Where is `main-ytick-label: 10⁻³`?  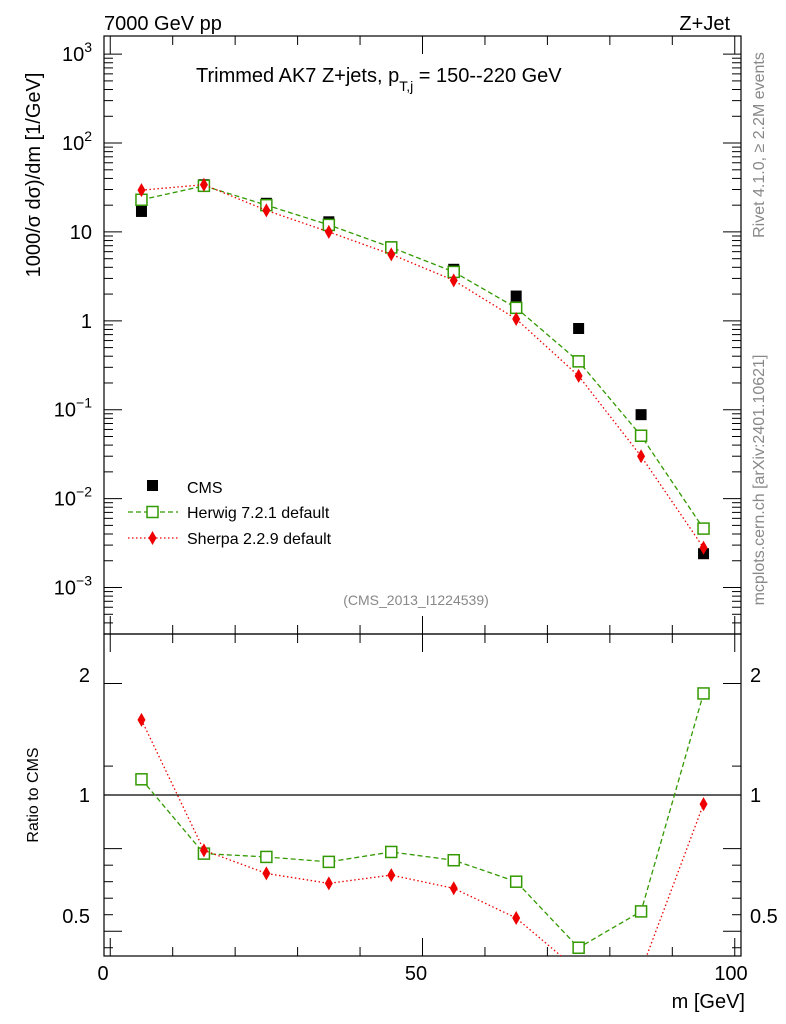 main-ytick-label: 10⁻³ is located at coordinates (73, 586).